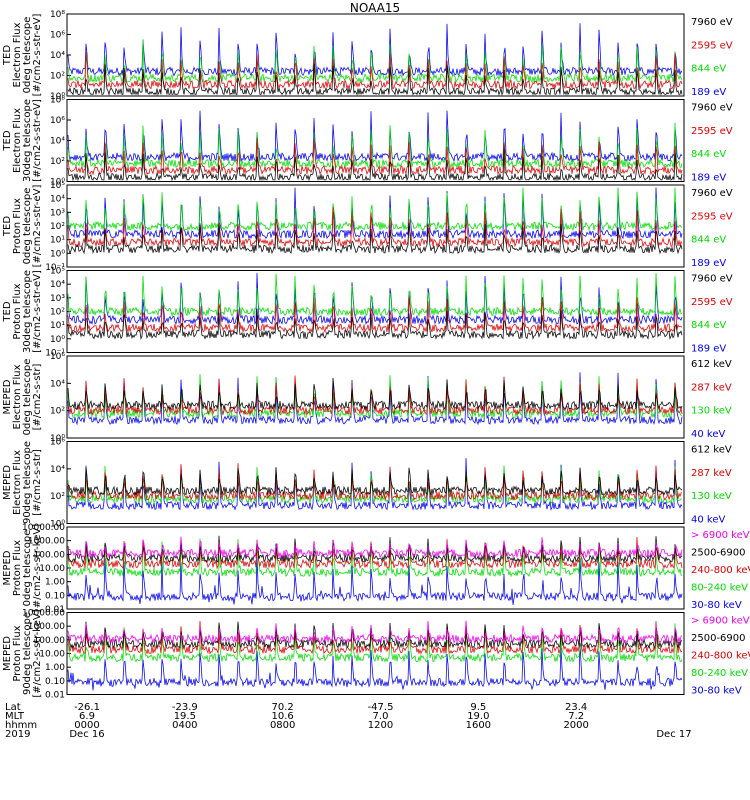 The width and height of the screenshot is (750, 800). Describe the element at coordinates (719, 588) in the screenshot. I see `legend-entry: 80-240 keV` at that location.